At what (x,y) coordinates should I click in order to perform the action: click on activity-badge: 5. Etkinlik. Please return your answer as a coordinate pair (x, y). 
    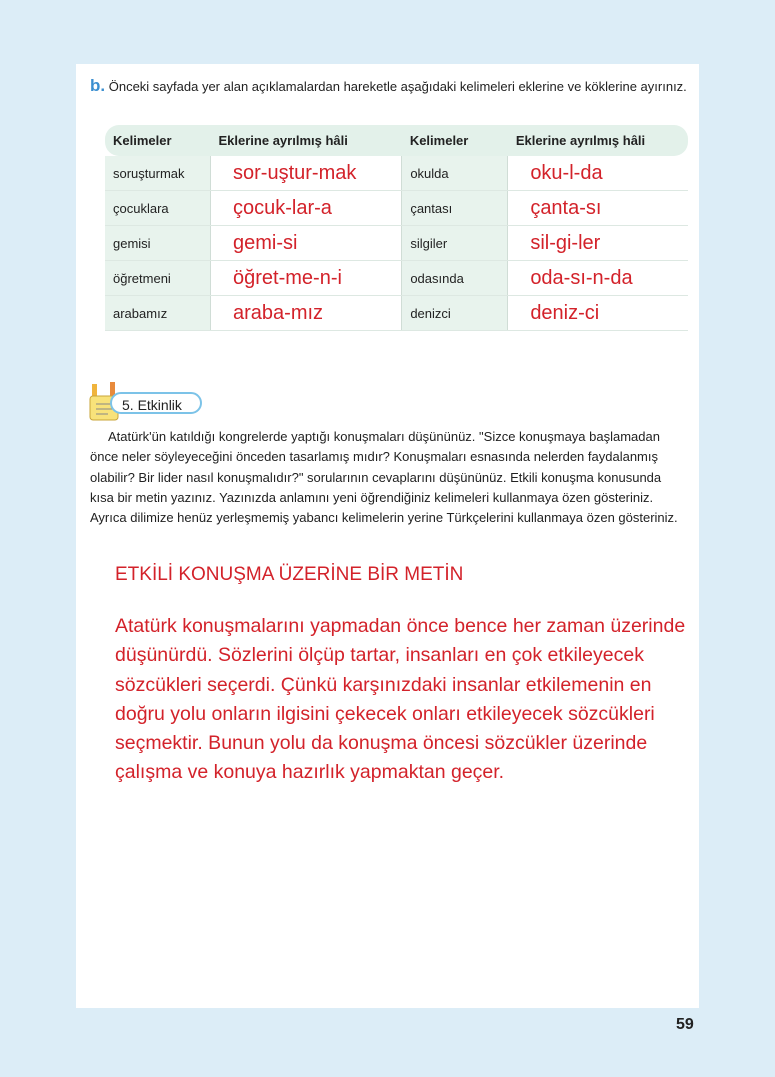
    Looking at the image, I should click on (145, 404).